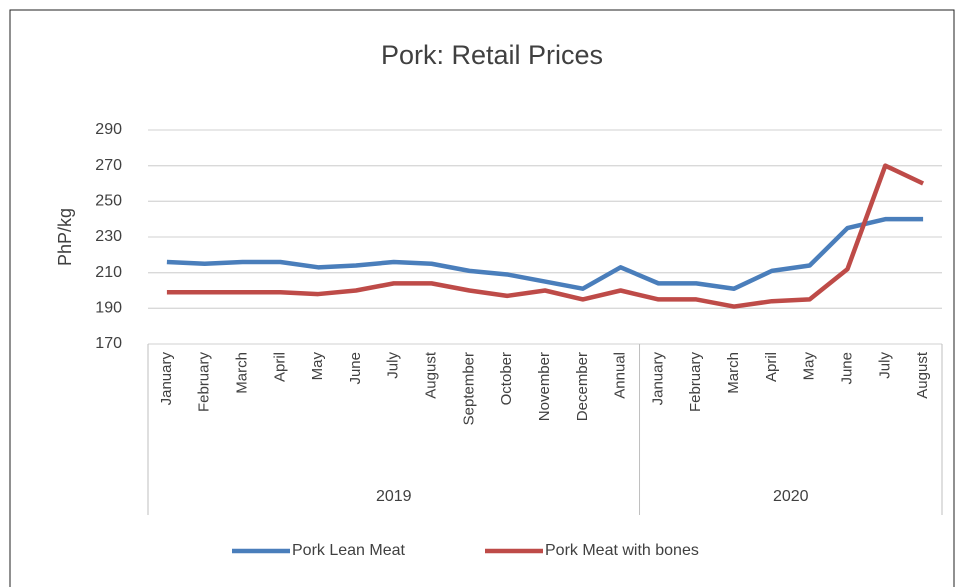  What do you see at coordinates (492, 55) in the screenshot?
I see `chart-title: Pork: Retail Prices` at bounding box center [492, 55].